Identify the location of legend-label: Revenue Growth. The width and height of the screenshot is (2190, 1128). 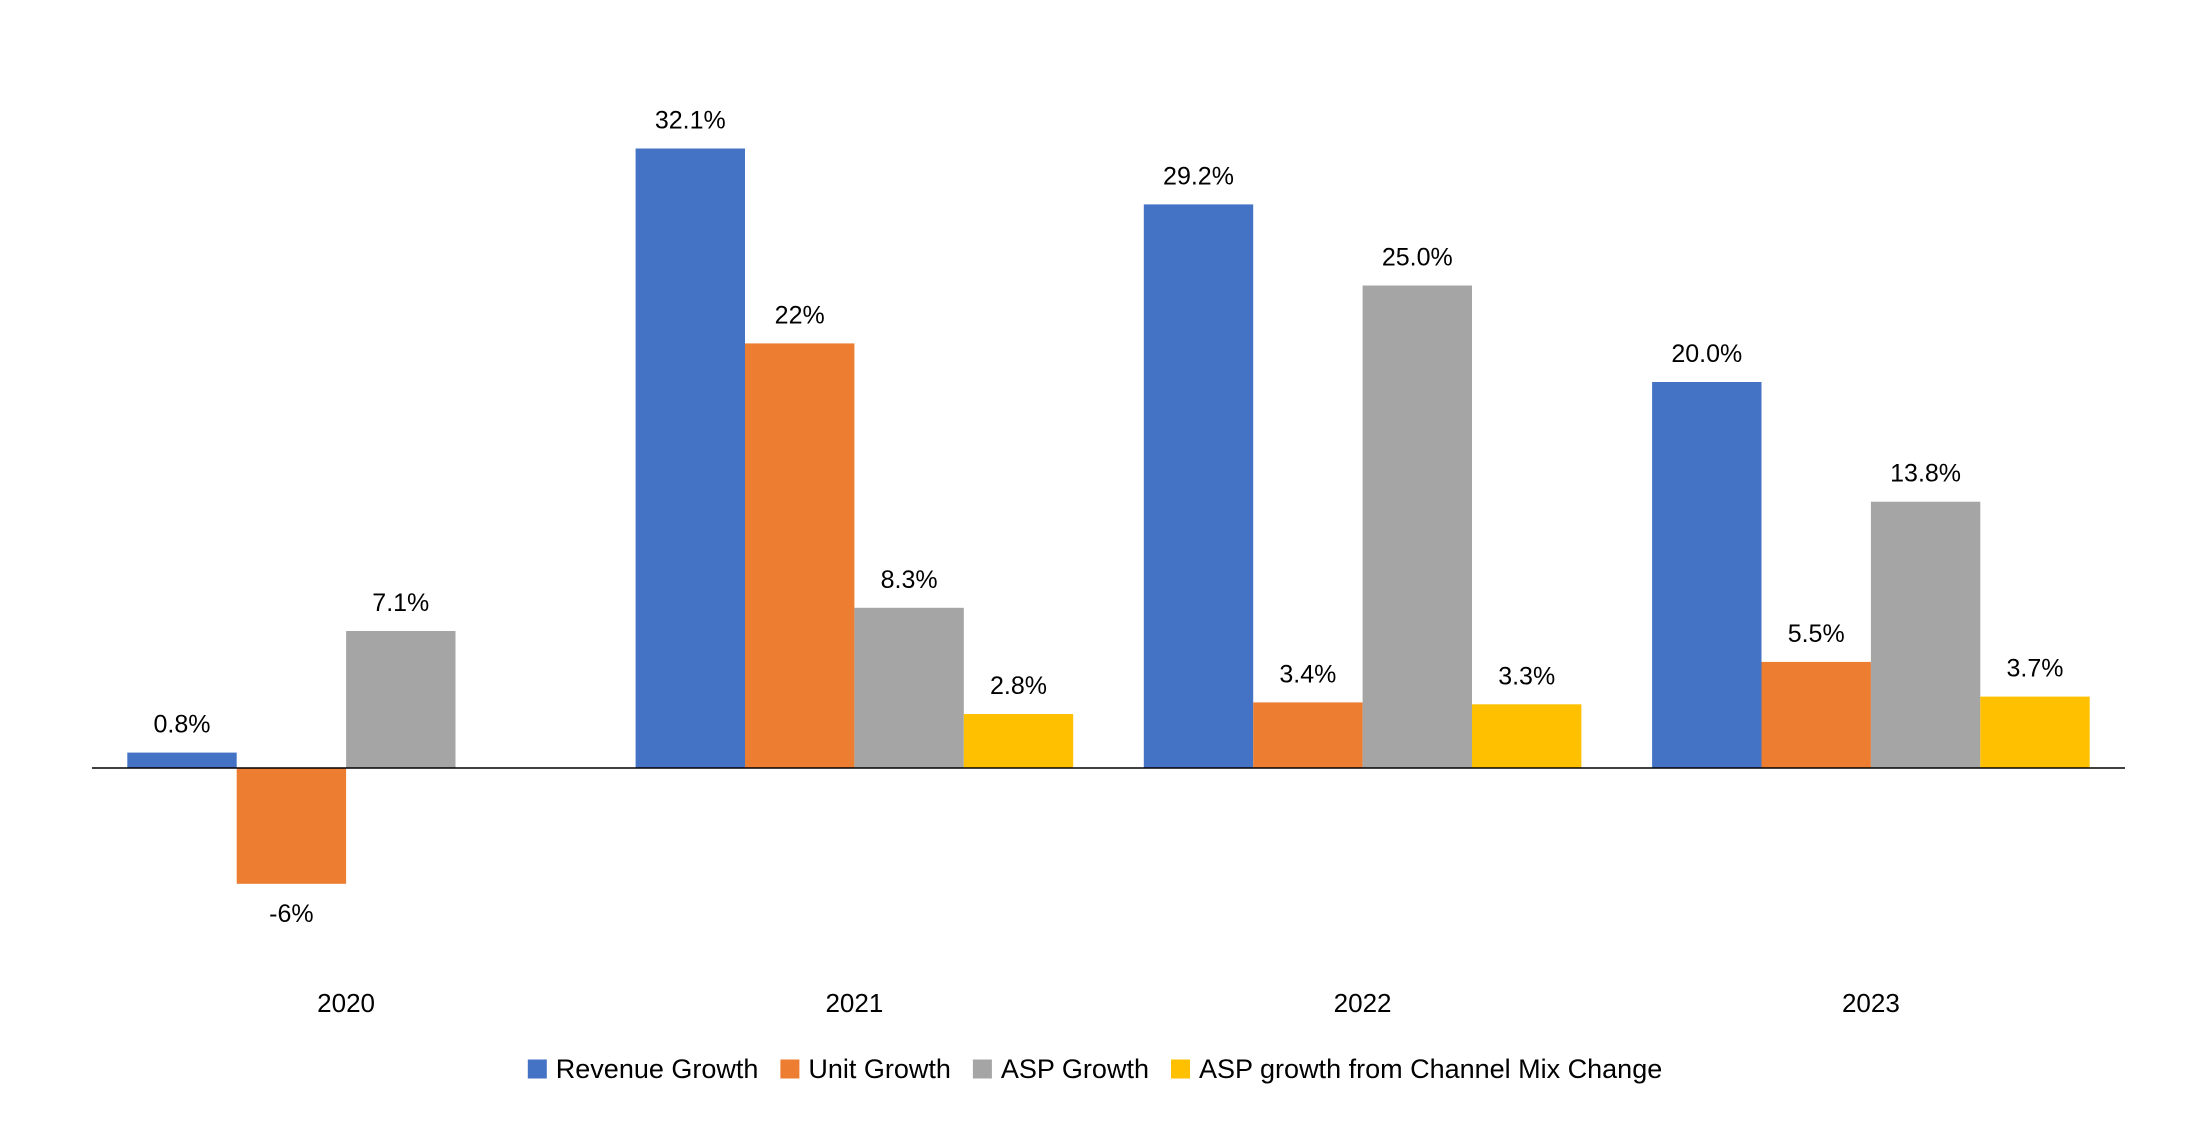
(657, 1069).